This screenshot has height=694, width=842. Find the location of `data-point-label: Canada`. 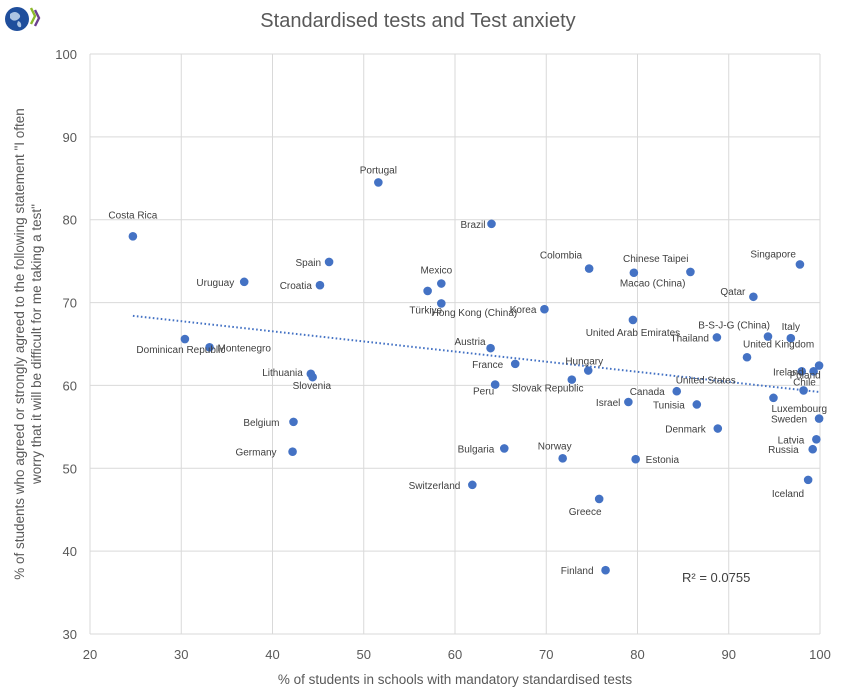

data-point-label: Canada is located at coordinates (647, 392).